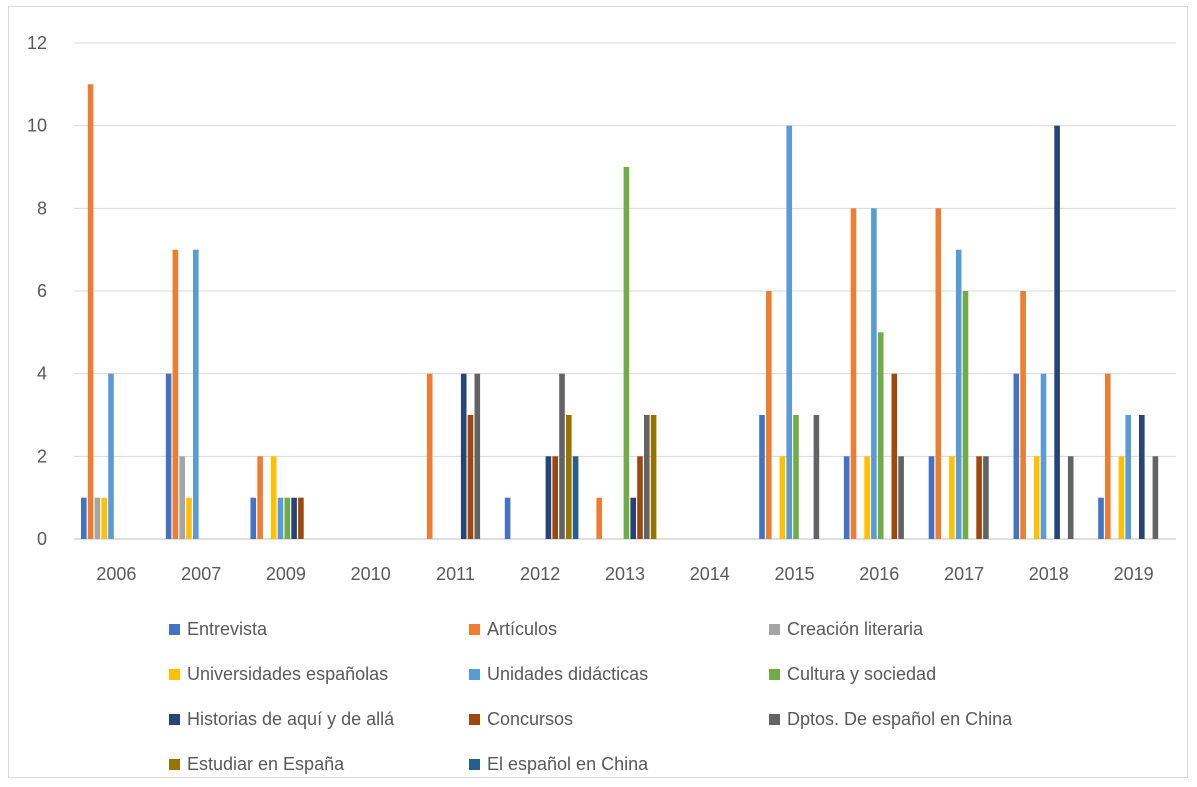 The width and height of the screenshot is (1197, 787). I want to click on legend-item: Cultura y sociedad, so click(919, 674).